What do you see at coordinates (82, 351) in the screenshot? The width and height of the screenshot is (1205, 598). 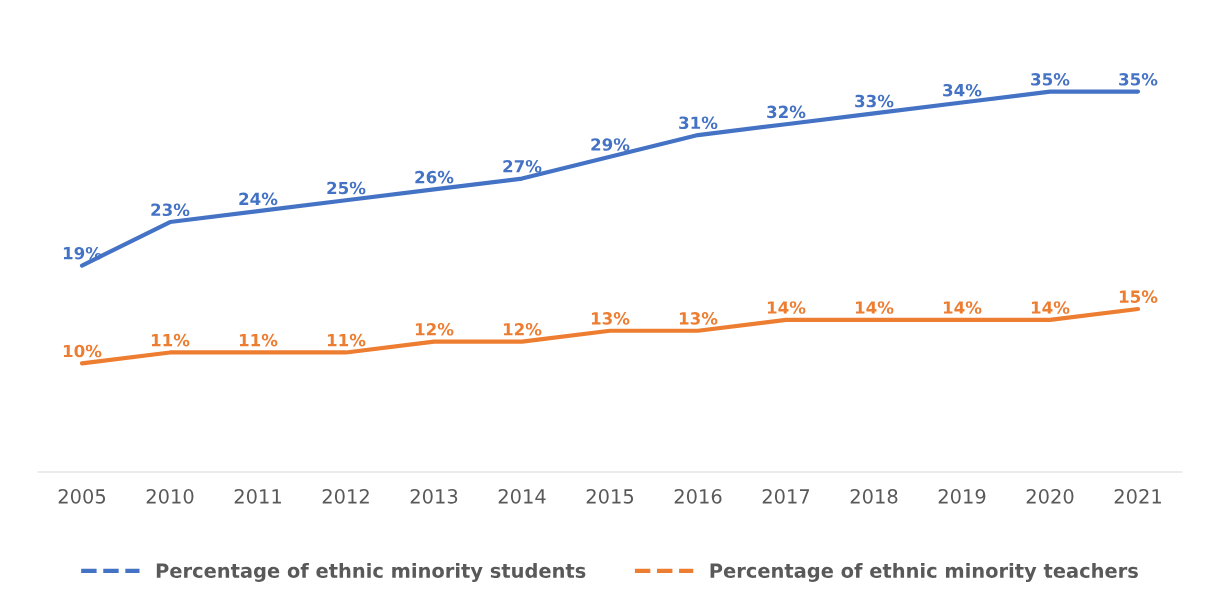 I see `data-label: 10%` at bounding box center [82, 351].